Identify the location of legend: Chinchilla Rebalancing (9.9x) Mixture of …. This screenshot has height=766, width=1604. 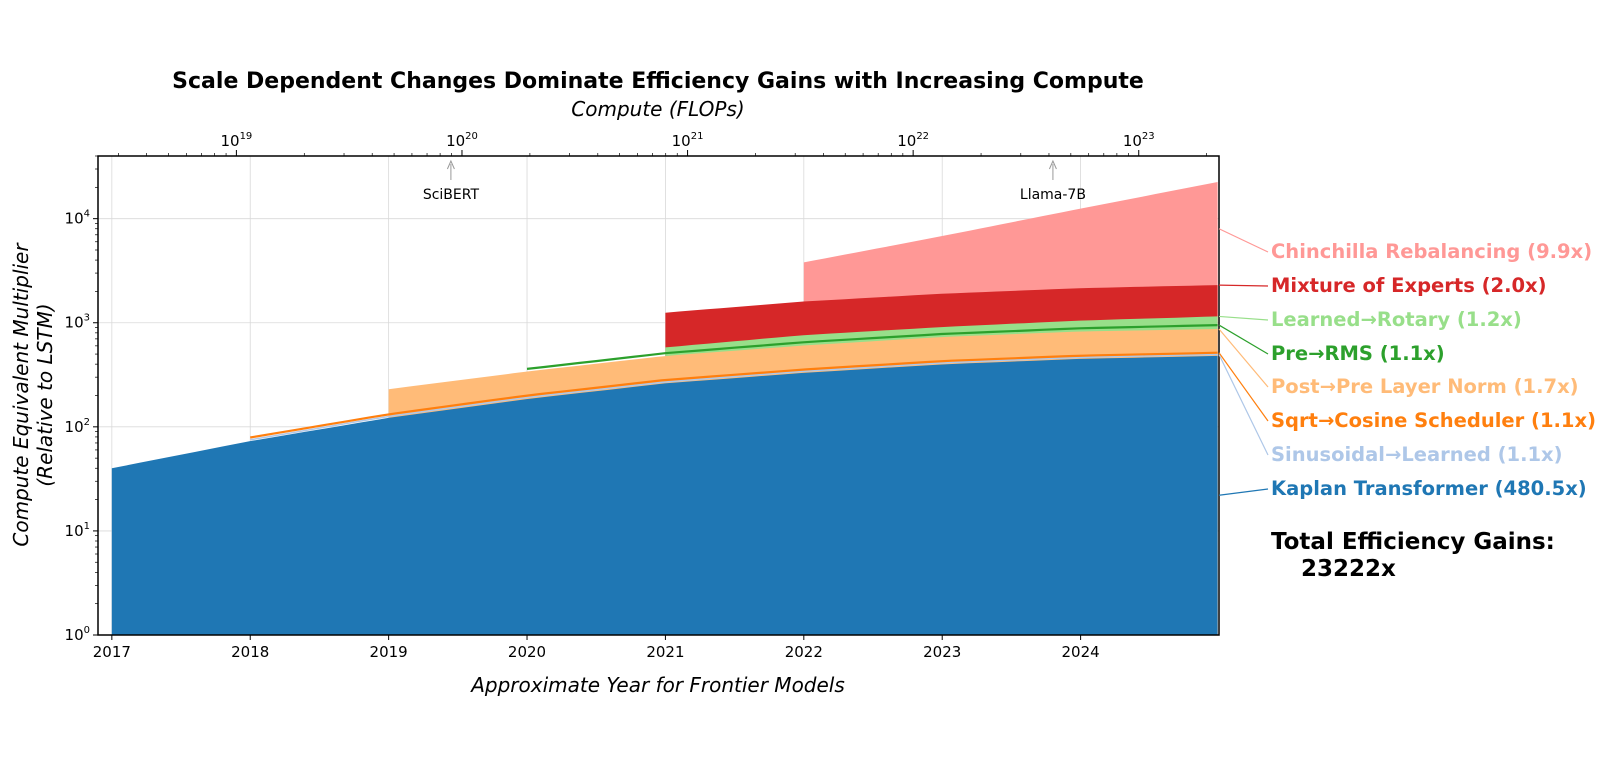
(1407, 364).